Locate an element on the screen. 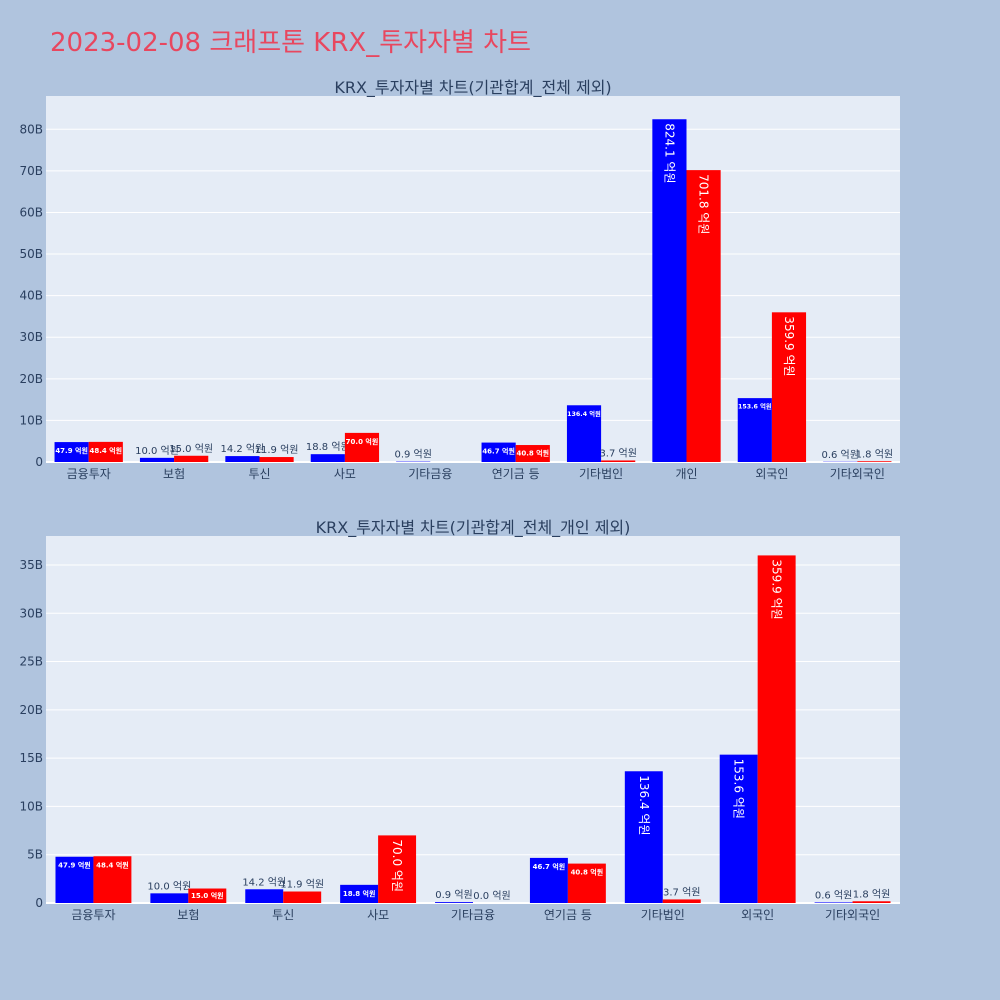 The width and height of the screenshot is (1000, 1000). y-tick-label: 5B is located at coordinates (35, 855).